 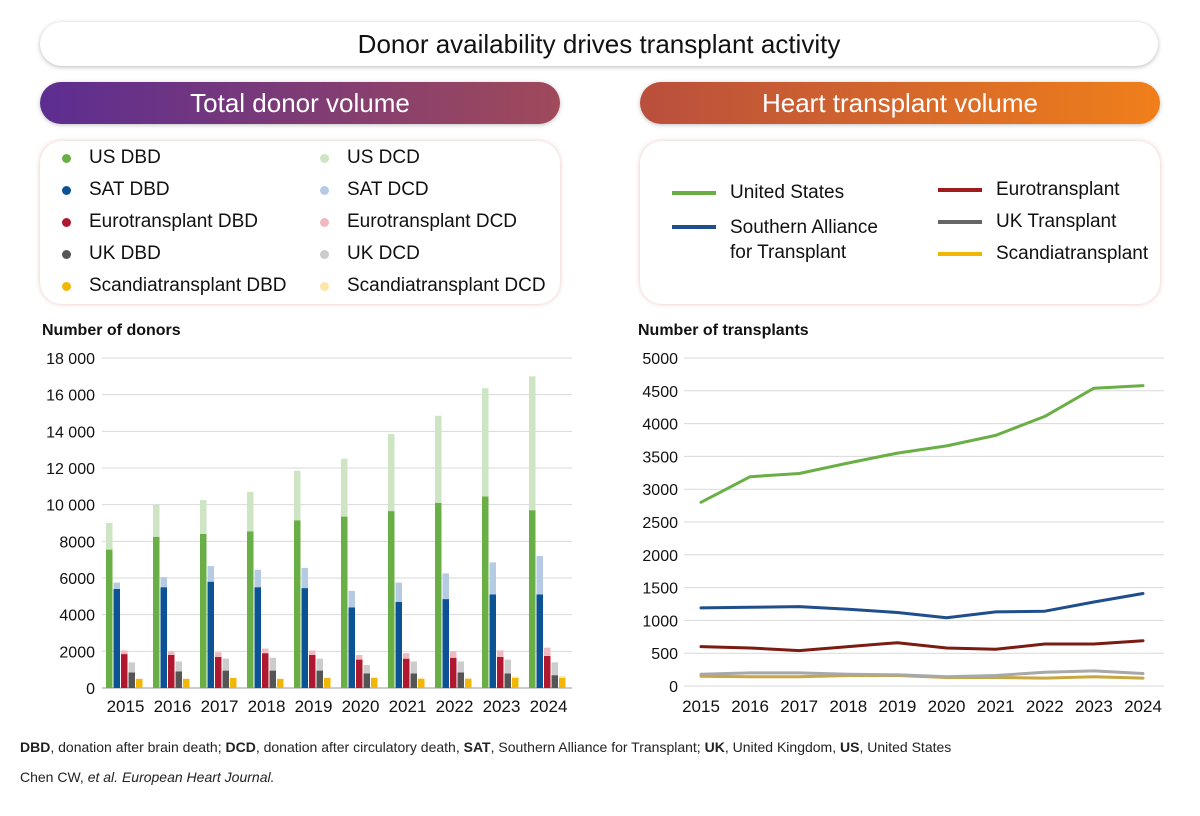 I want to click on legend-item-eurotransplant-dcd: Eurotransplant DCD, so click(x=418, y=222).